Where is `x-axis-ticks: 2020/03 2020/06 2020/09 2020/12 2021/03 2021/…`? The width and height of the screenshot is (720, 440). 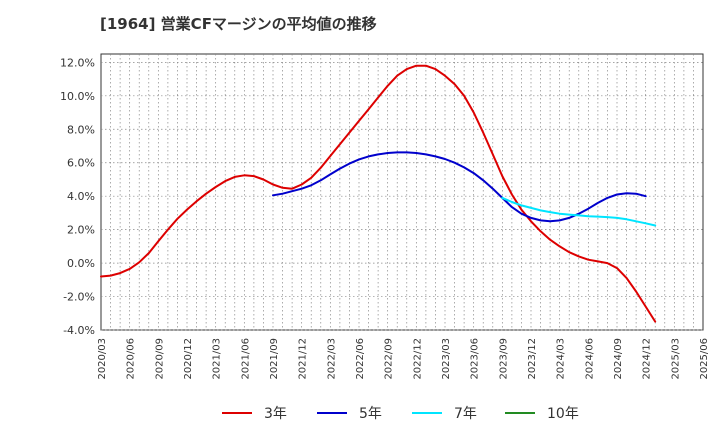
x-axis-ticks: 2020/03 2020/06 2020/09 2020/12 2021/03 2021/… is located at coordinates (403, 359).